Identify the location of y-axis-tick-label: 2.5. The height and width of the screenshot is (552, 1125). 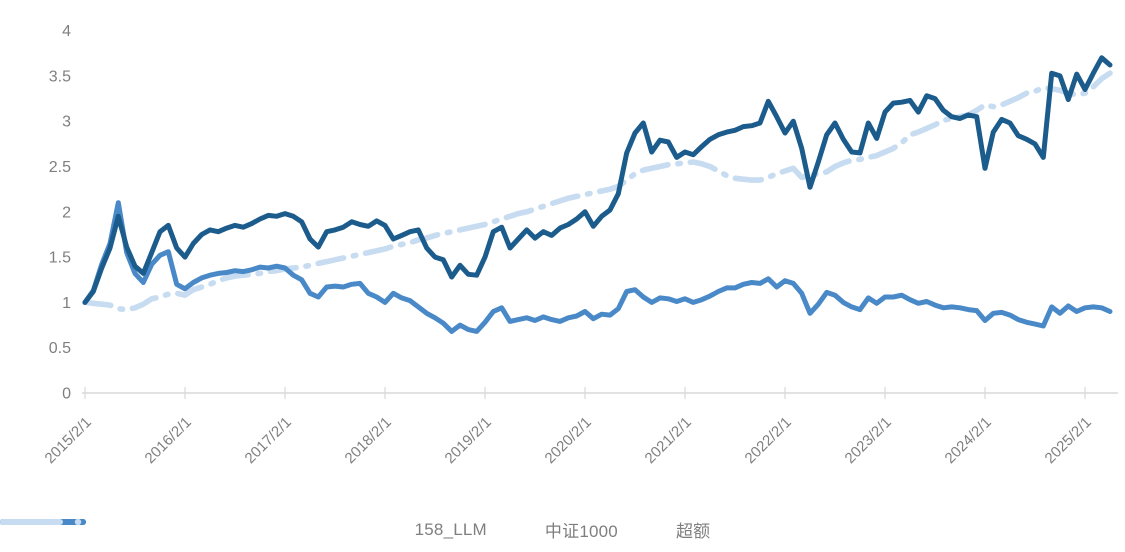
(60, 167).